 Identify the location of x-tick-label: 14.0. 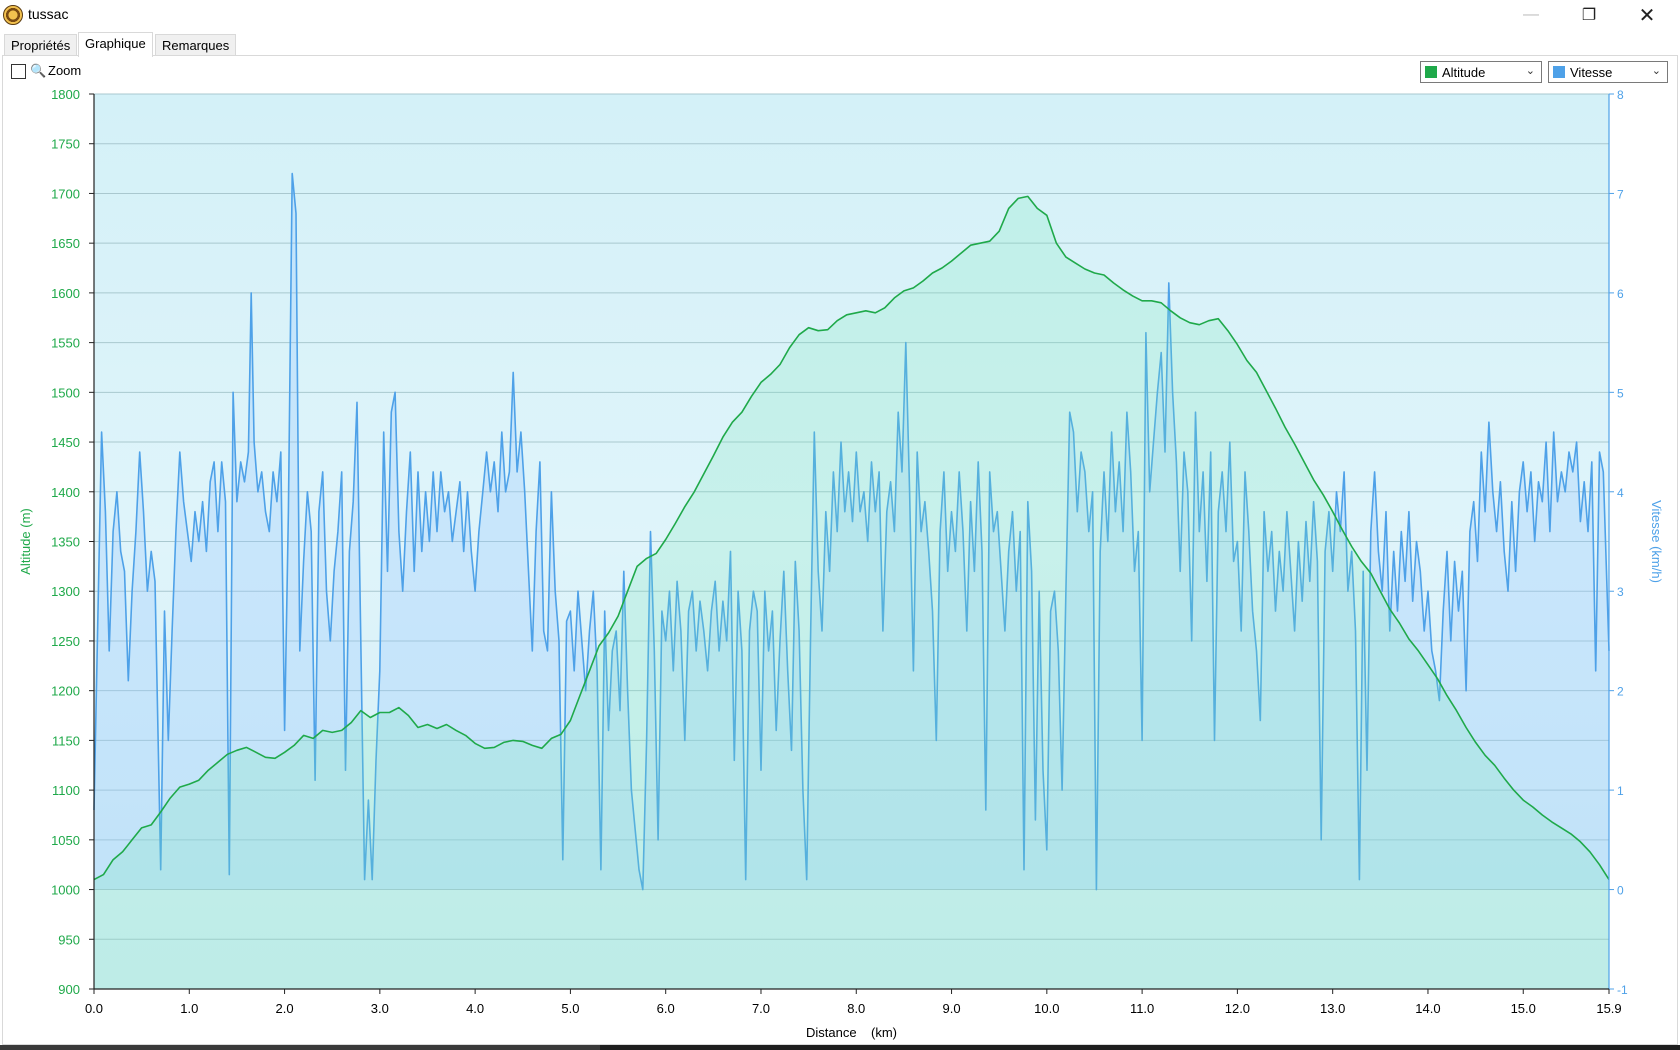
(1427, 1008).